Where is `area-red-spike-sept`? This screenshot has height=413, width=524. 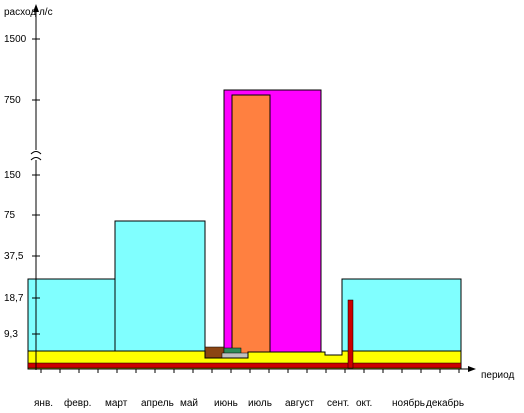
area-red-spike-sept is located at coordinates (350, 334).